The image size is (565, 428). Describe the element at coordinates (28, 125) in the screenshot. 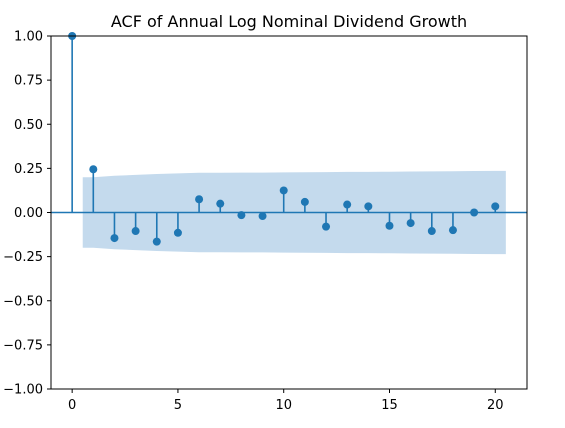

I see `y-tick-label: 0.50` at that location.